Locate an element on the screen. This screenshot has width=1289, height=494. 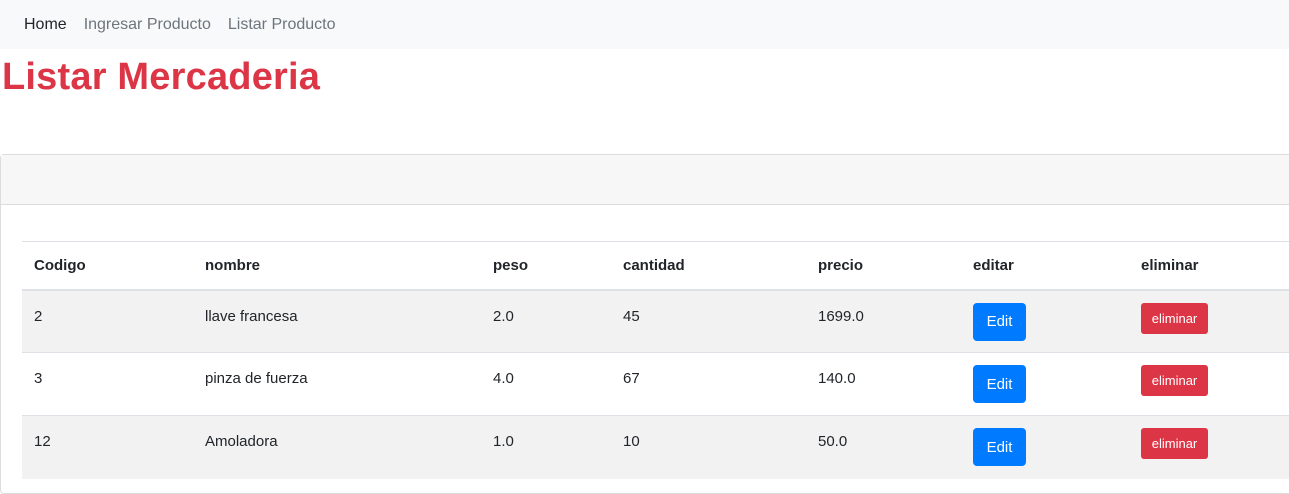
header-nombre: nombre is located at coordinates (337, 266).